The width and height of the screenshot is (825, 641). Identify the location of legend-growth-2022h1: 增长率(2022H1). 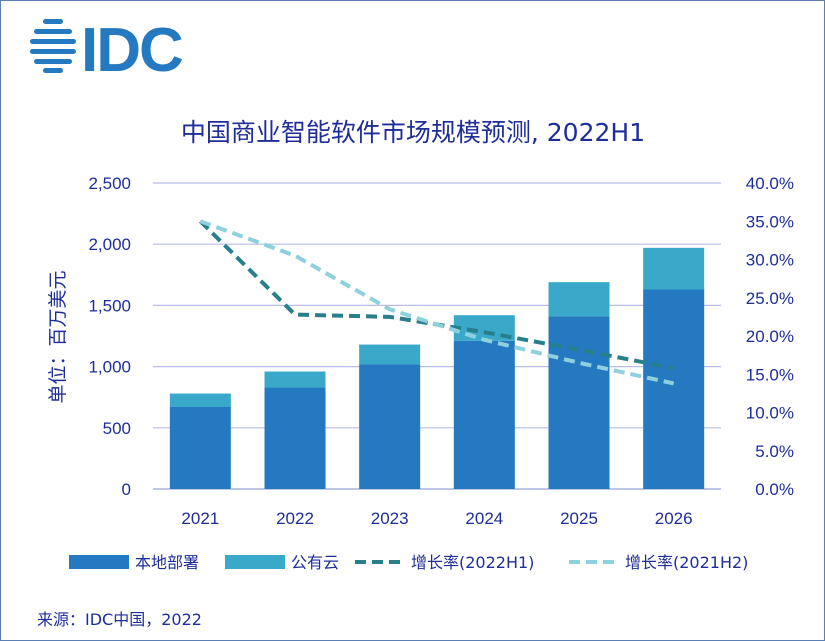
(444, 562).